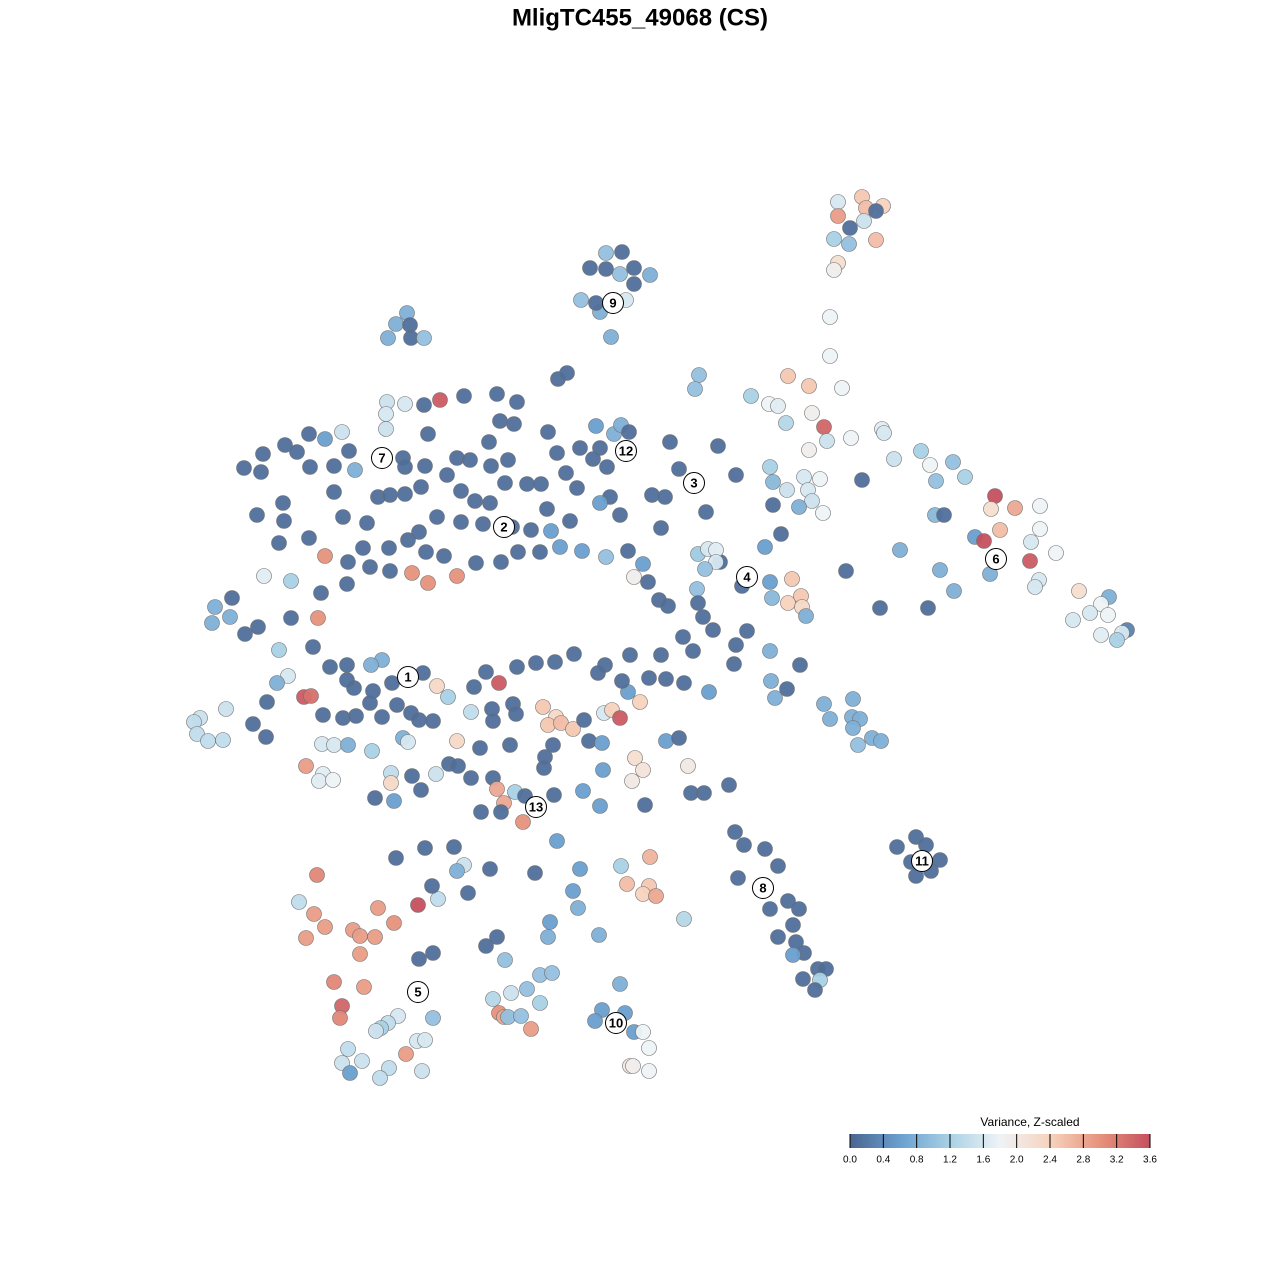  Describe the element at coordinates (381, 457) in the screenshot. I see `cluster-label: 7` at that location.